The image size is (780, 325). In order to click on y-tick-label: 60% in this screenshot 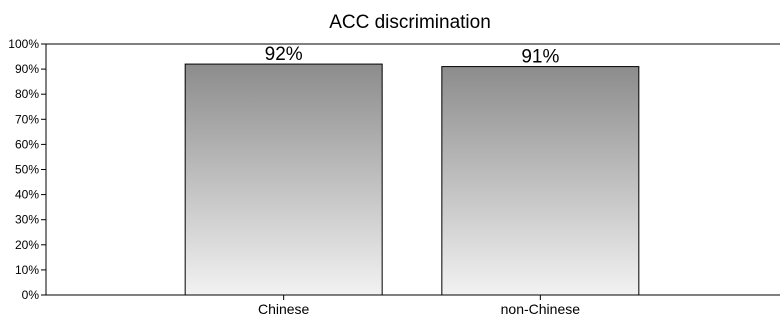, I will do `click(27, 144)`.